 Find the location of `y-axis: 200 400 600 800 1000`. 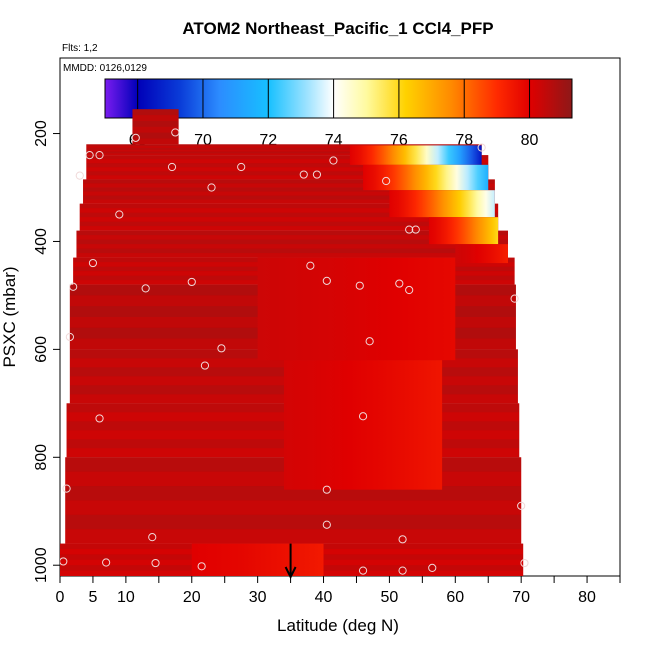

y-axis: 200 400 600 800 1000 is located at coordinates (46, 351).